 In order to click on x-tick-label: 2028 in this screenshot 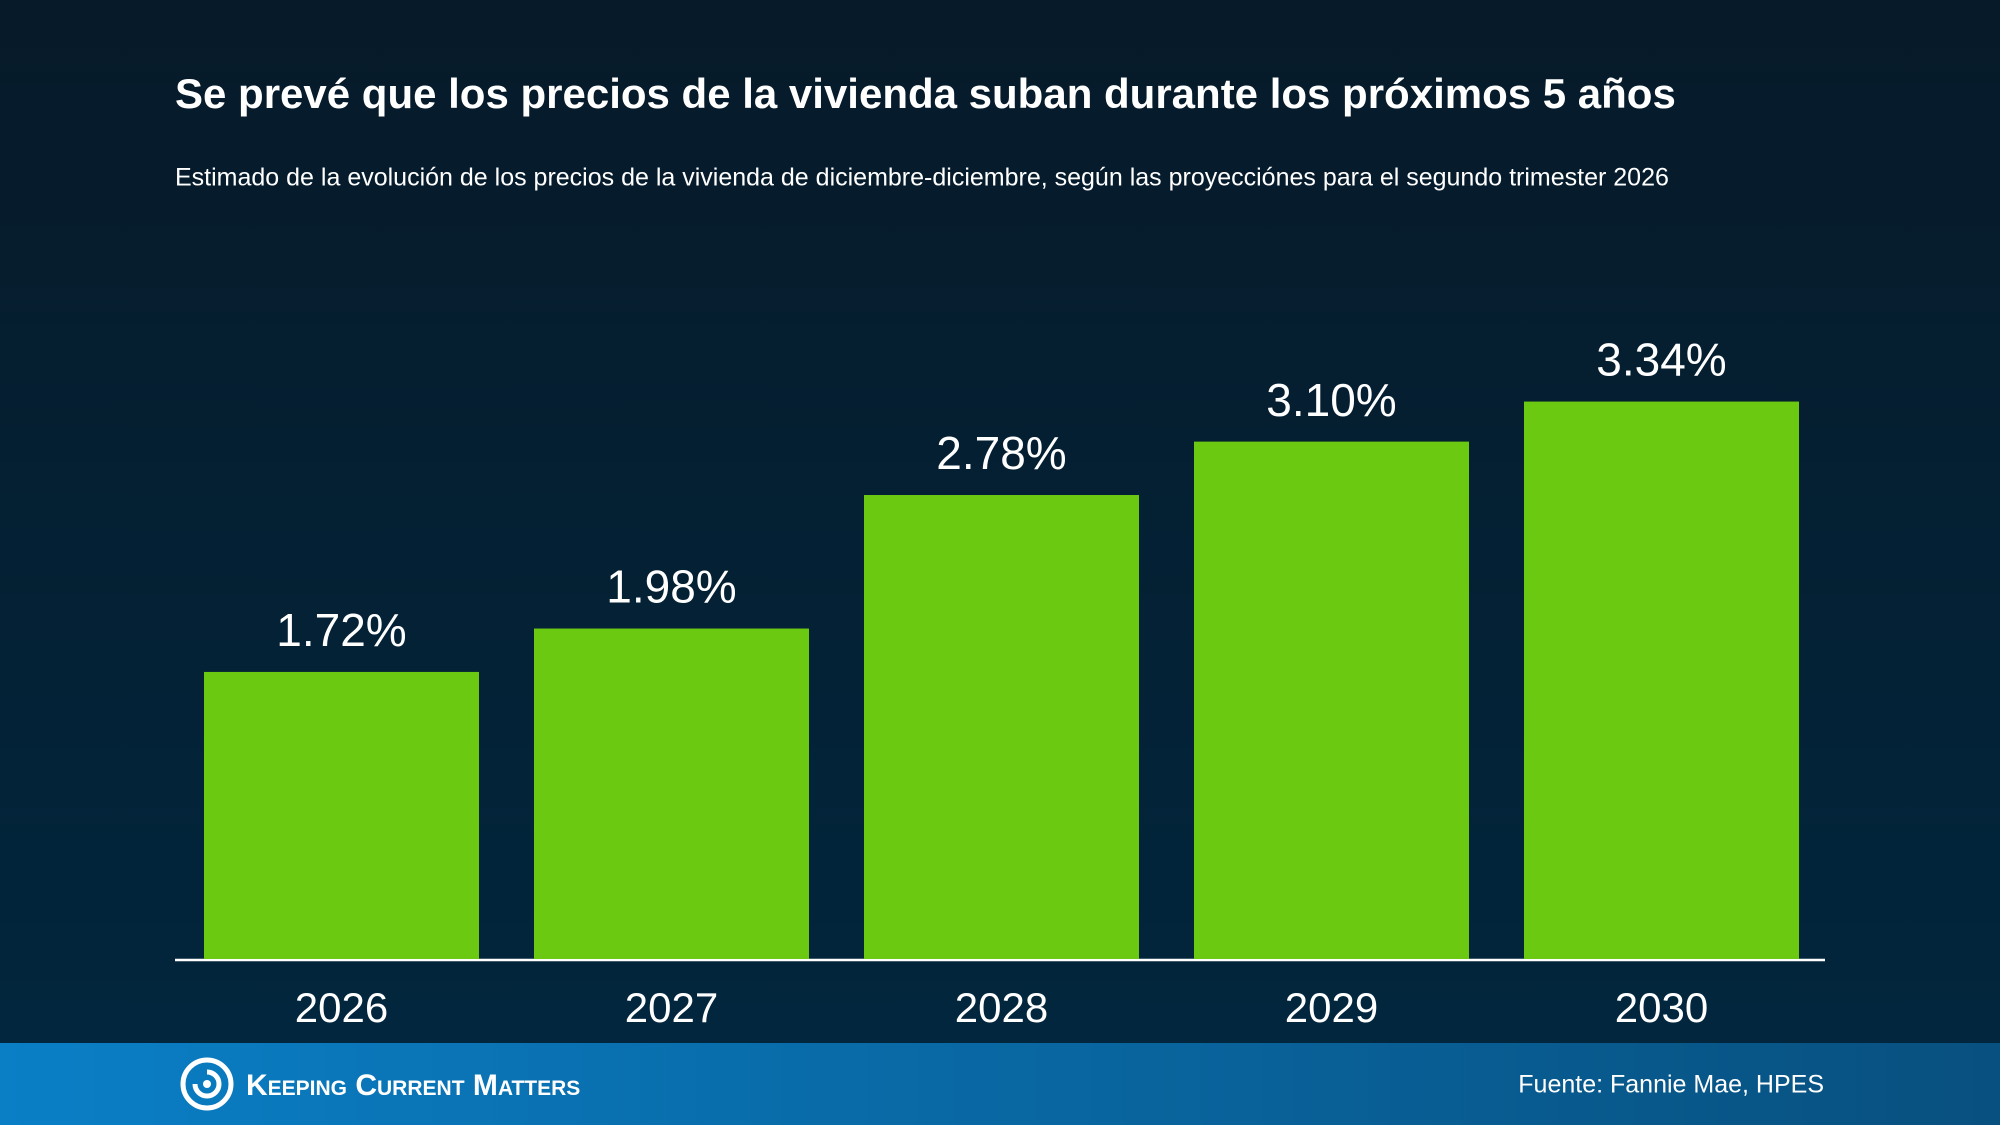, I will do `click(1001, 1007)`.